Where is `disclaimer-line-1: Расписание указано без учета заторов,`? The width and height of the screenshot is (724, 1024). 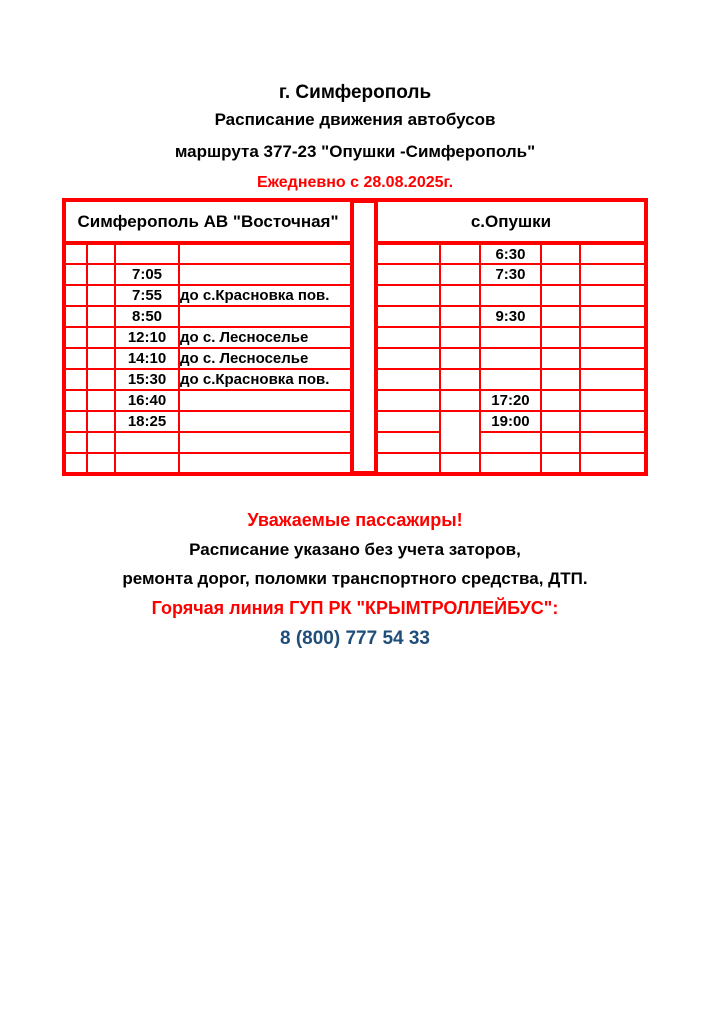 disclaimer-line-1: Расписание указано без учета заторов, is located at coordinates (355, 549).